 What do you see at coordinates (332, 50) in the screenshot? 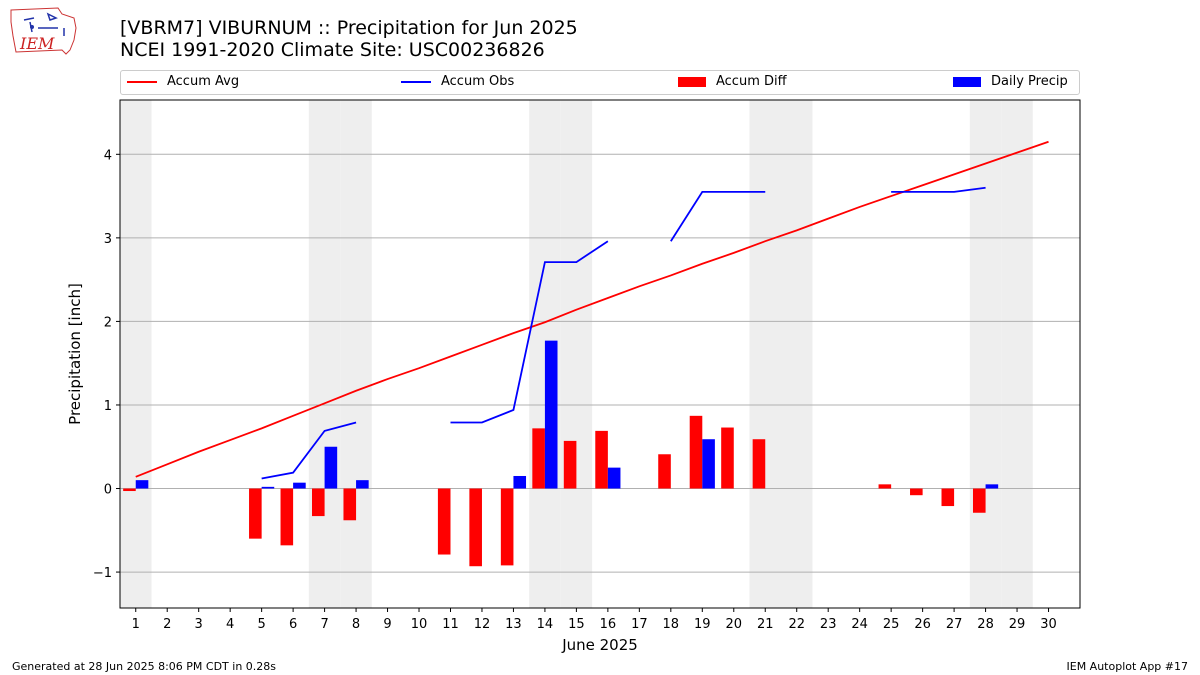
I see `title-line-2: NCEI 1991-2020 Climate Site: USC00236826` at bounding box center [332, 50].